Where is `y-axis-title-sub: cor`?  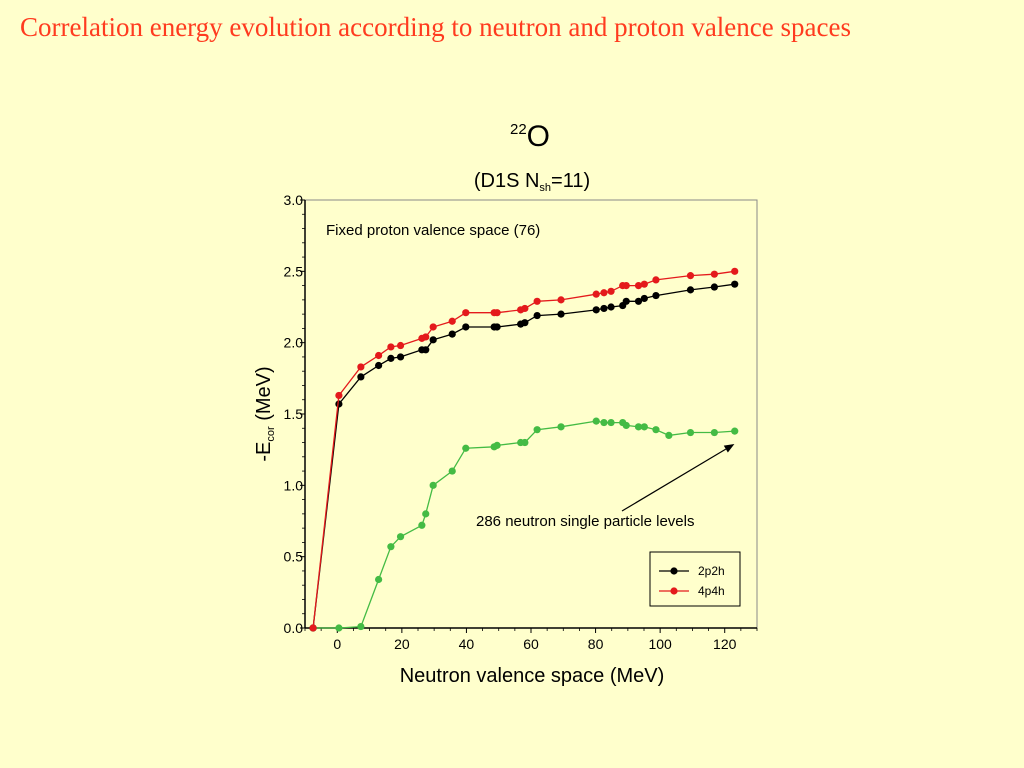 y-axis-title-sub: cor is located at coordinates (271, 434).